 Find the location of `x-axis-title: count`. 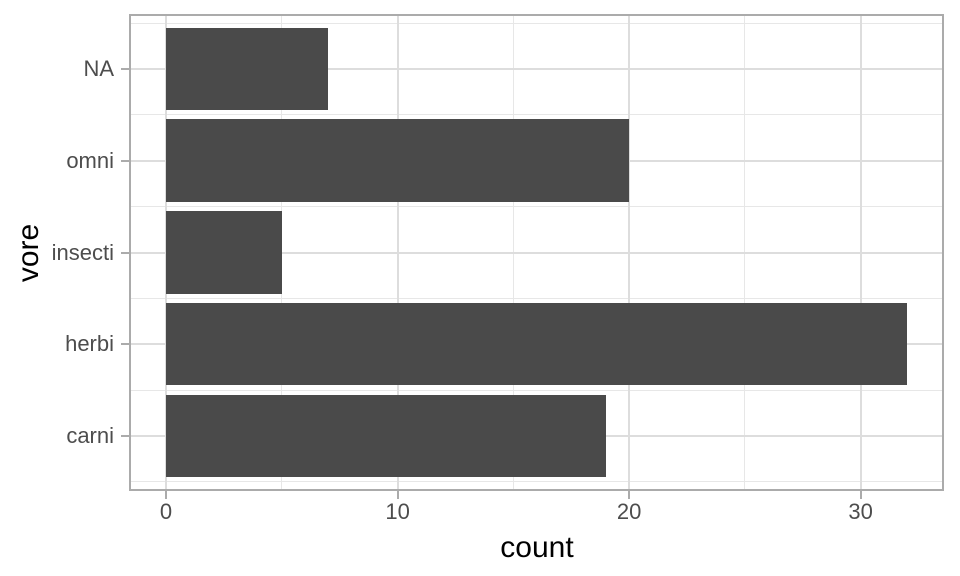

x-axis-title: count is located at coordinates (537, 547).